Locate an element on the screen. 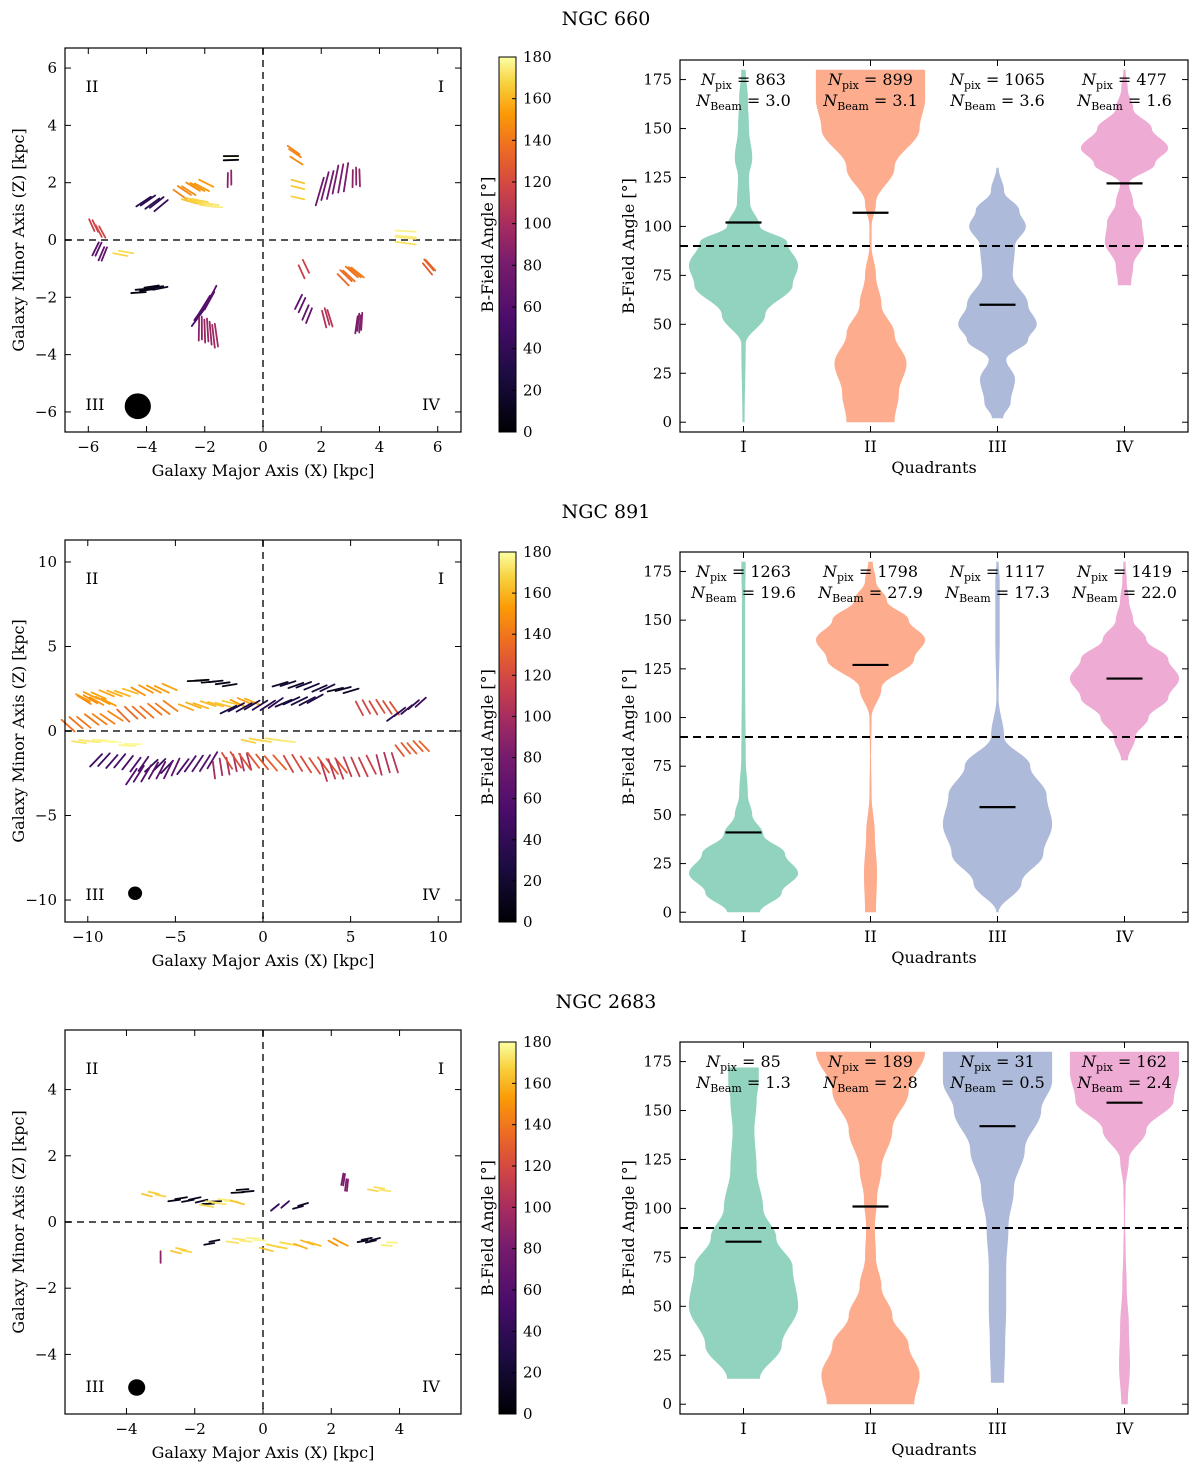 The image size is (1200, 1473). colorbar-tick-label: 140 is located at coordinates (537, 634).